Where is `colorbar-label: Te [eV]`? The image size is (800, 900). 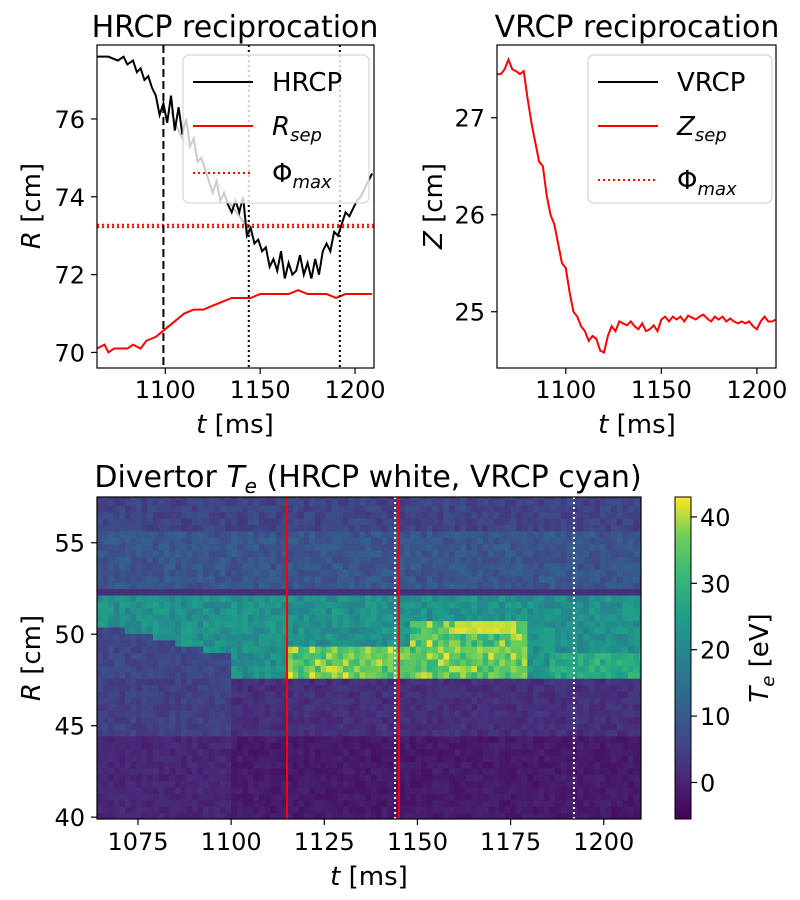 colorbar-label: Te [eV] is located at coordinates (762, 657).